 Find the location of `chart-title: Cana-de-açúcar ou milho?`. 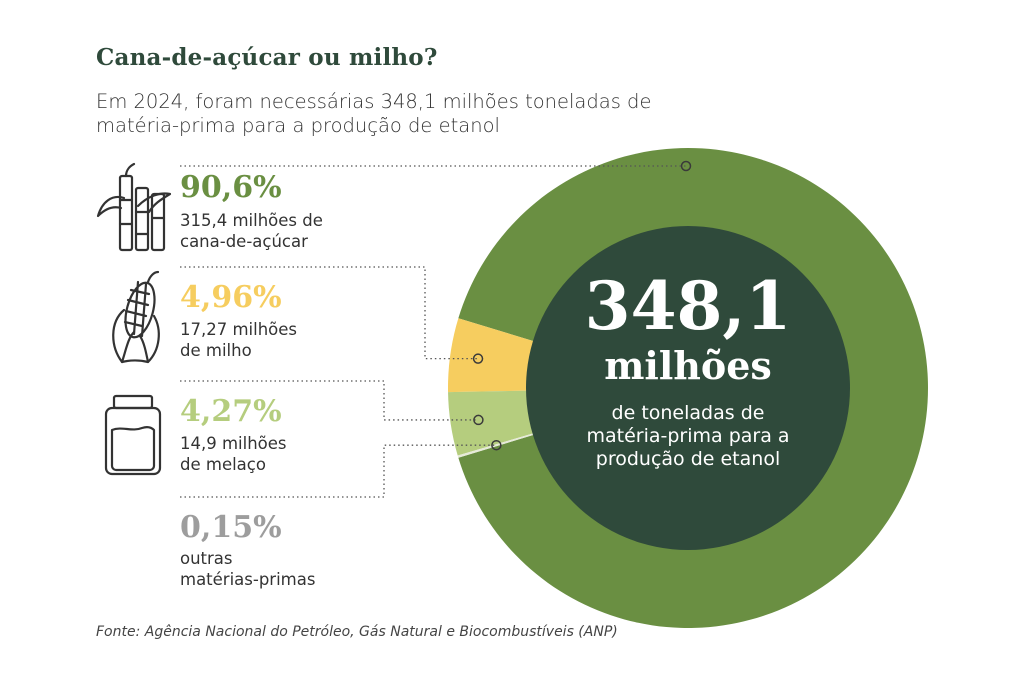

chart-title: Cana-de-açúcar ou milho? is located at coordinates (267, 57).